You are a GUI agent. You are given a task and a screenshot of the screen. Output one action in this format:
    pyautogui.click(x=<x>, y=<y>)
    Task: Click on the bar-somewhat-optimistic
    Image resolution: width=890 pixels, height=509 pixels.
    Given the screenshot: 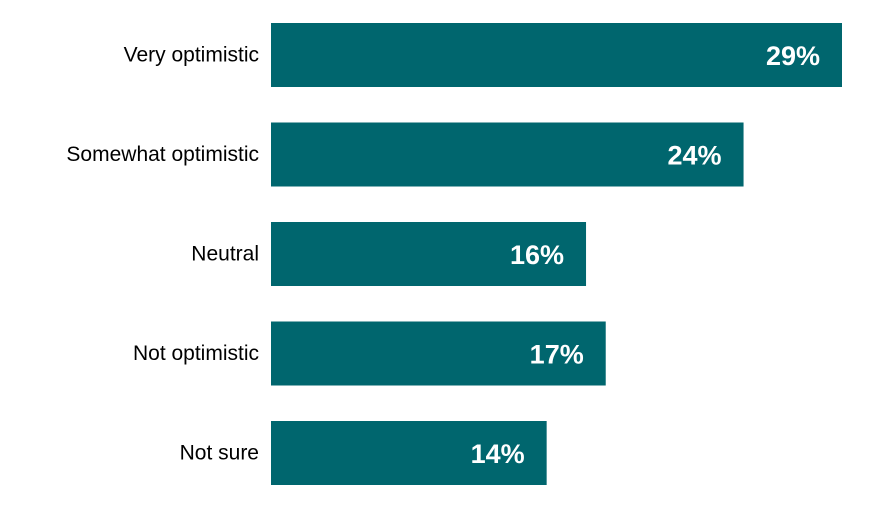 What is the action you would take?
    pyautogui.click(x=507, y=154)
    